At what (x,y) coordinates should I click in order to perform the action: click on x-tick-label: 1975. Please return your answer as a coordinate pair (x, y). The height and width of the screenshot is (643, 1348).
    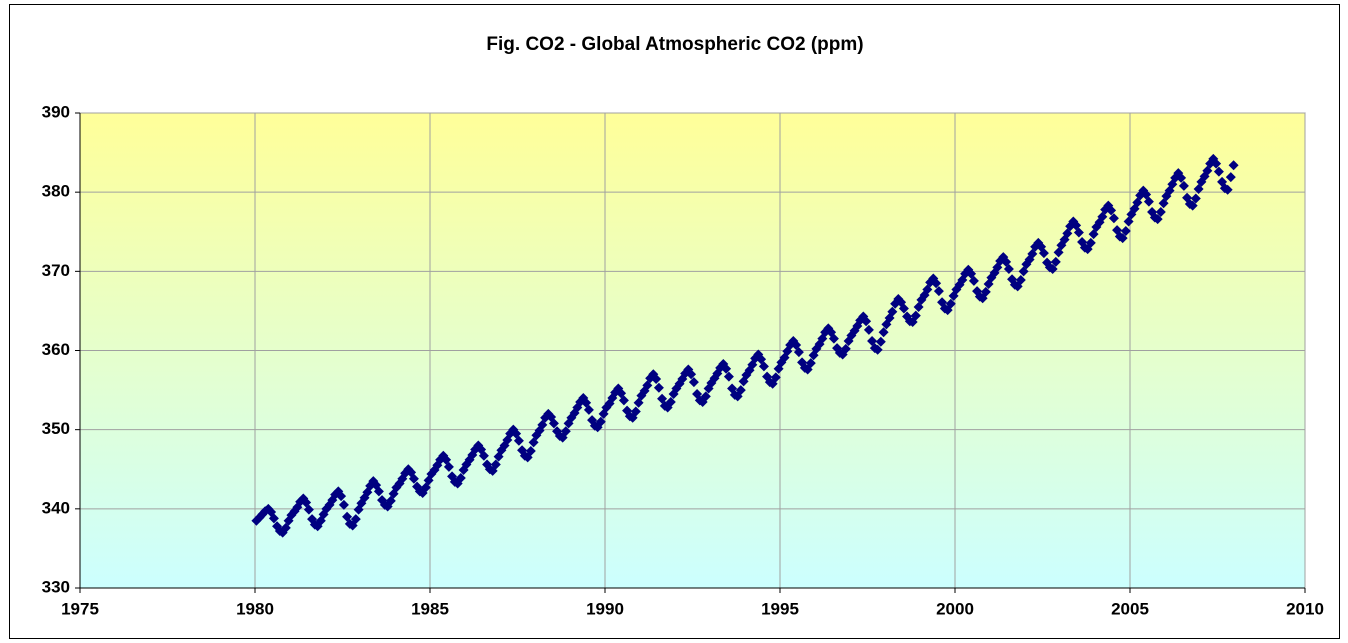
    Looking at the image, I should click on (80, 608).